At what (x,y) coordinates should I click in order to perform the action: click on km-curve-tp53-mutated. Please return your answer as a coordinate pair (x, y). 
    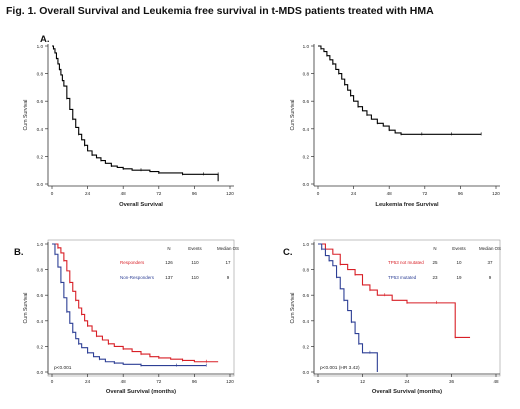
    Looking at the image, I should click on (348, 307).